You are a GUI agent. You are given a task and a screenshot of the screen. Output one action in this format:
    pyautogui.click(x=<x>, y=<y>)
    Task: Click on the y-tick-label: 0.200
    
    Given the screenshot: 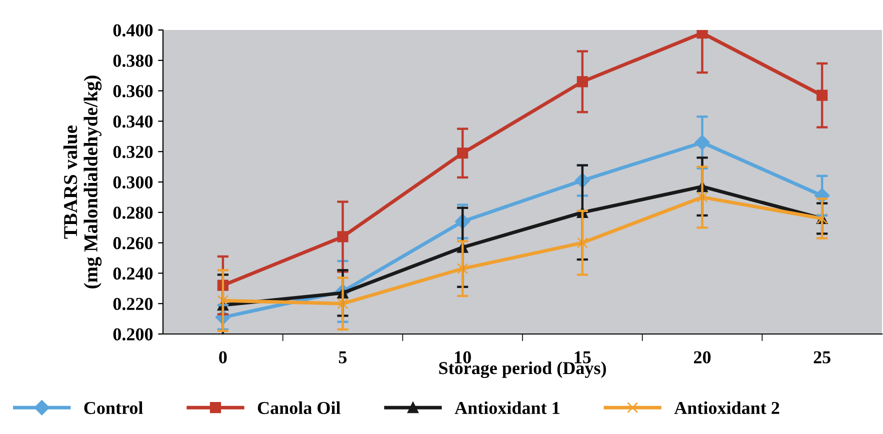 What is the action you would take?
    pyautogui.click(x=133, y=334)
    